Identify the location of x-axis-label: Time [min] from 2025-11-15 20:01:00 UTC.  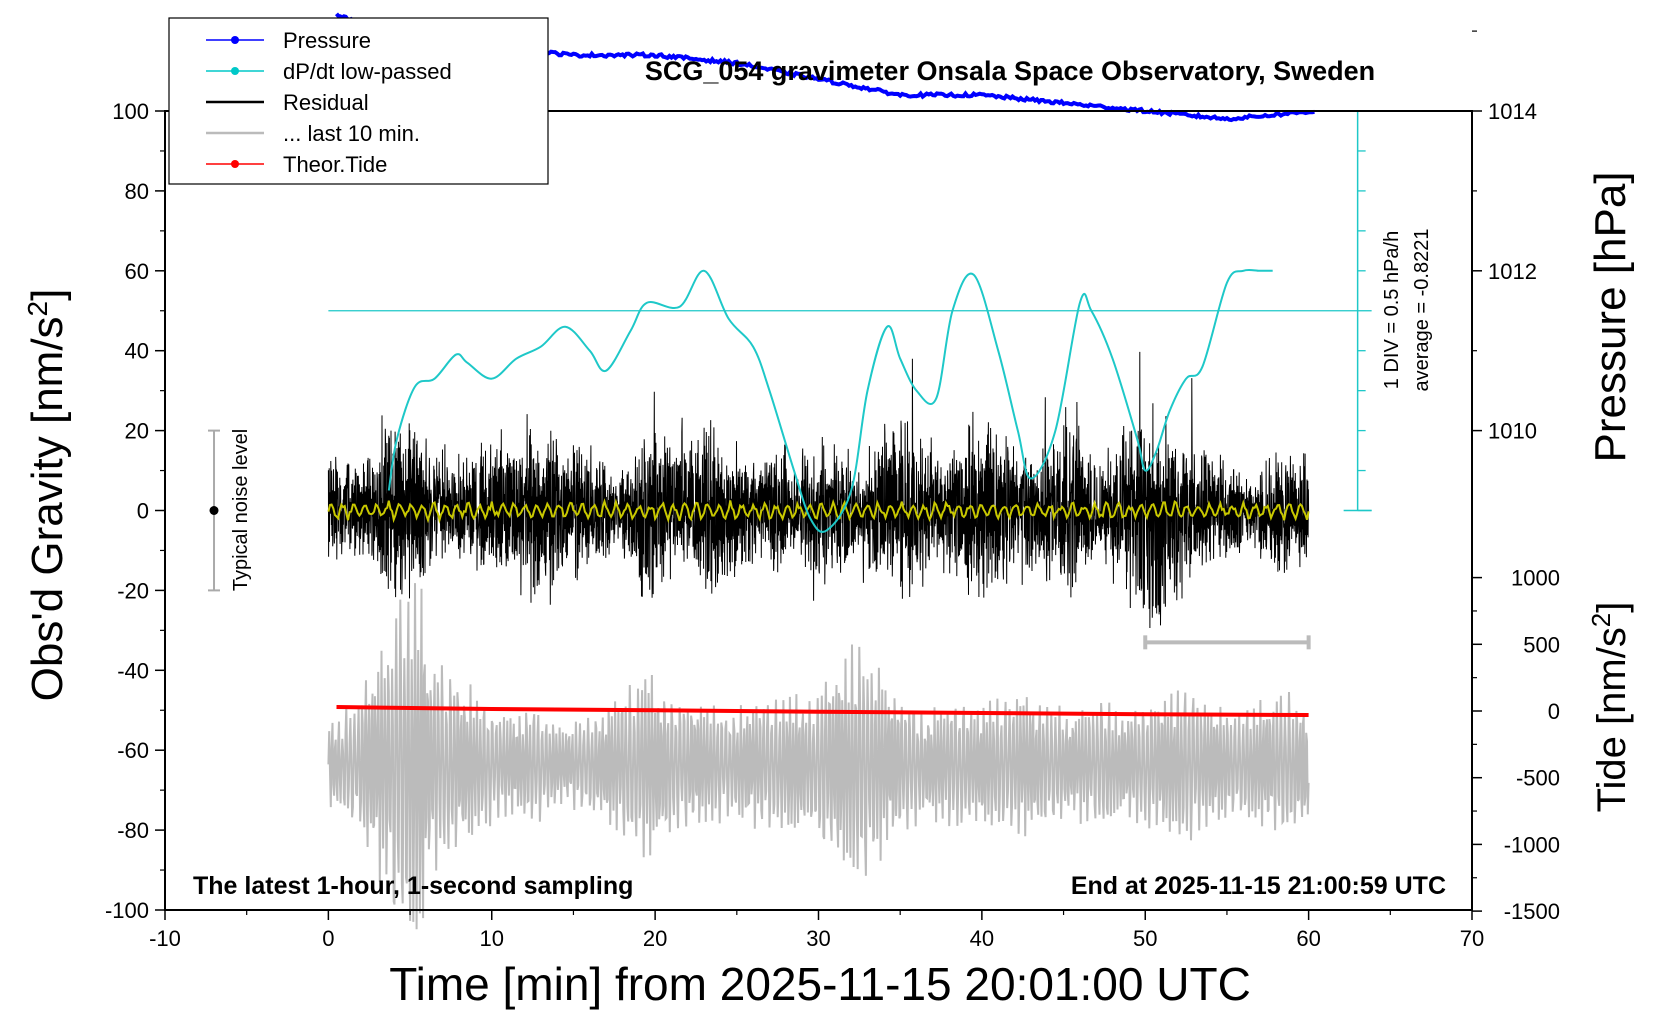
(820, 984).